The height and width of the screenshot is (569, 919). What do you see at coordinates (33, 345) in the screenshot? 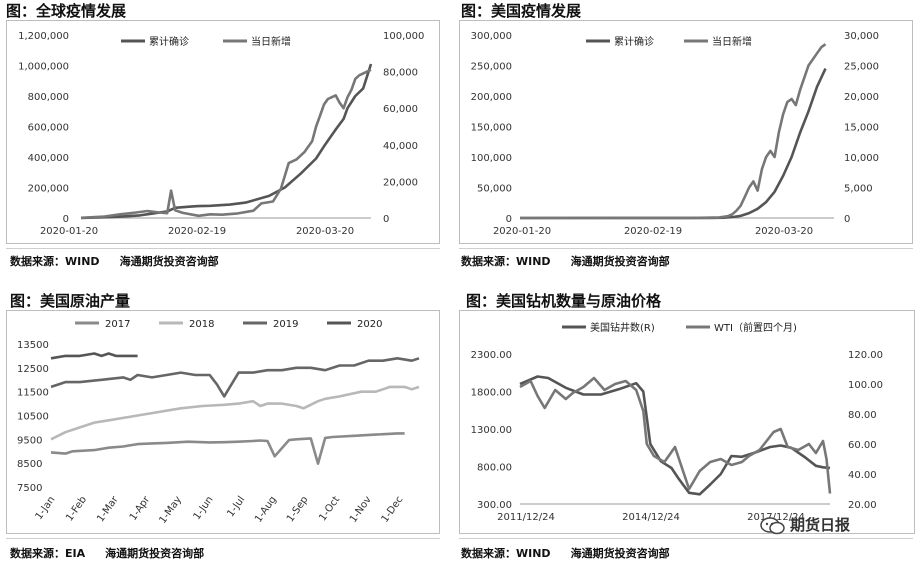
I see `y-tick-label: 13500` at bounding box center [33, 345].